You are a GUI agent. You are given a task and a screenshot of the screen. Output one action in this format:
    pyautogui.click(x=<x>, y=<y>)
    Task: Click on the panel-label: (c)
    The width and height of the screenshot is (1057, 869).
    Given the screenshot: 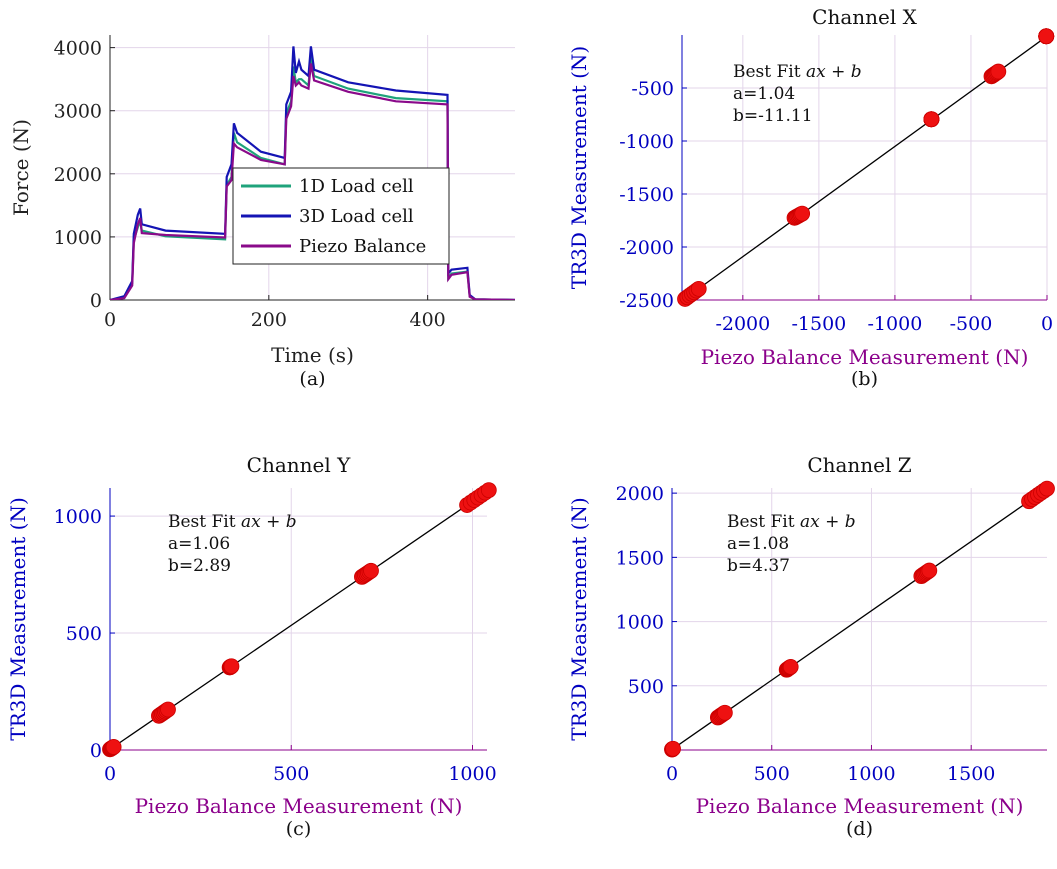 What is the action you would take?
    pyautogui.click(x=298, y=829)
    